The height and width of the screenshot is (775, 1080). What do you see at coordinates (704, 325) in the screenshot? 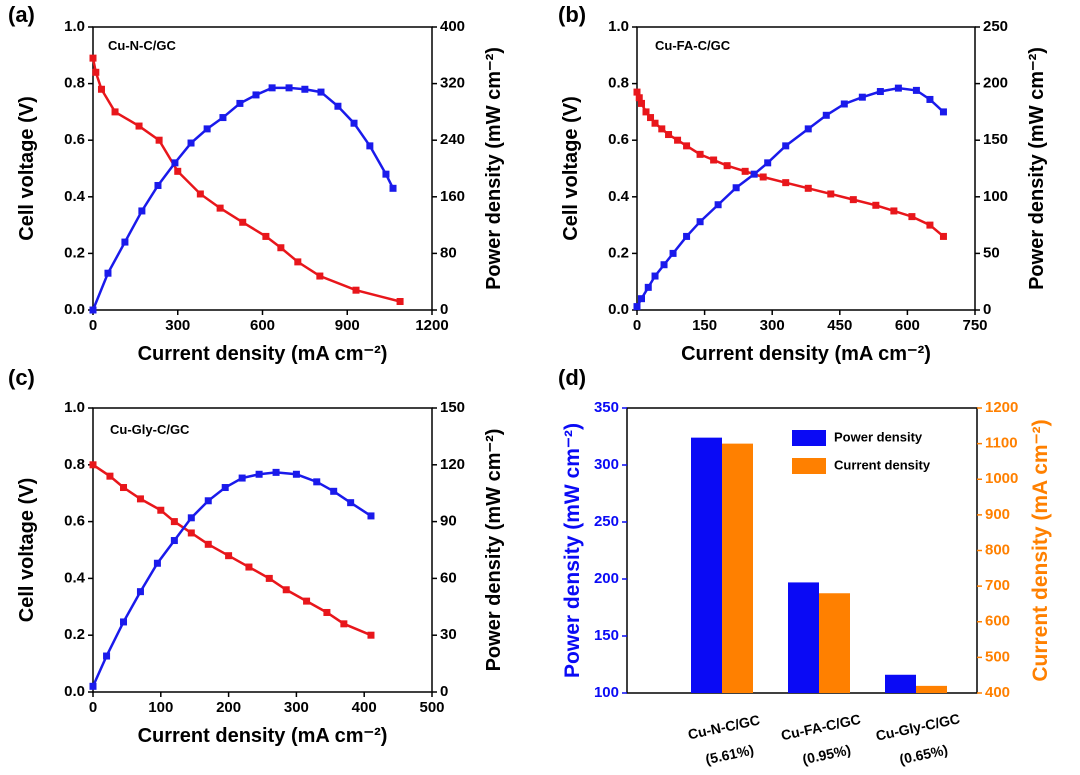
I see `x-tick-label: 150` at bounding box center [704, 325].